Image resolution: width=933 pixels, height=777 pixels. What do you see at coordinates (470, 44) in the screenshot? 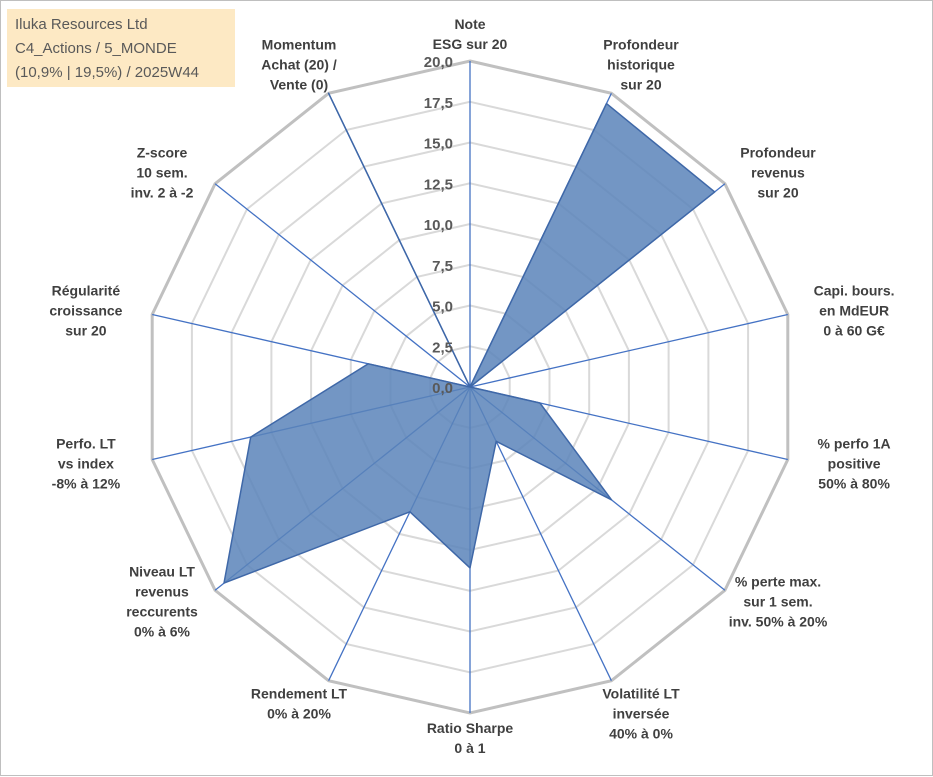
I see `axis-label-line: ESG sur 20` at bounding box center [470, 44].